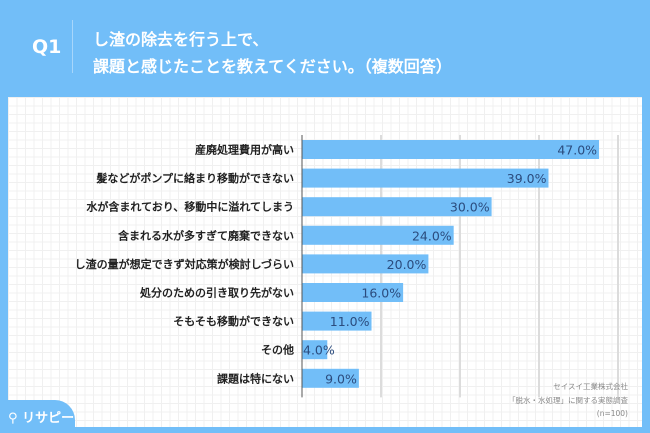 The height and width of the screenshot is (433, 650). What do you see at coordinates (244, 150) in the screenshot?
I see `category-label: 産廃処理費用が高い` at bounding box center [244, 150].